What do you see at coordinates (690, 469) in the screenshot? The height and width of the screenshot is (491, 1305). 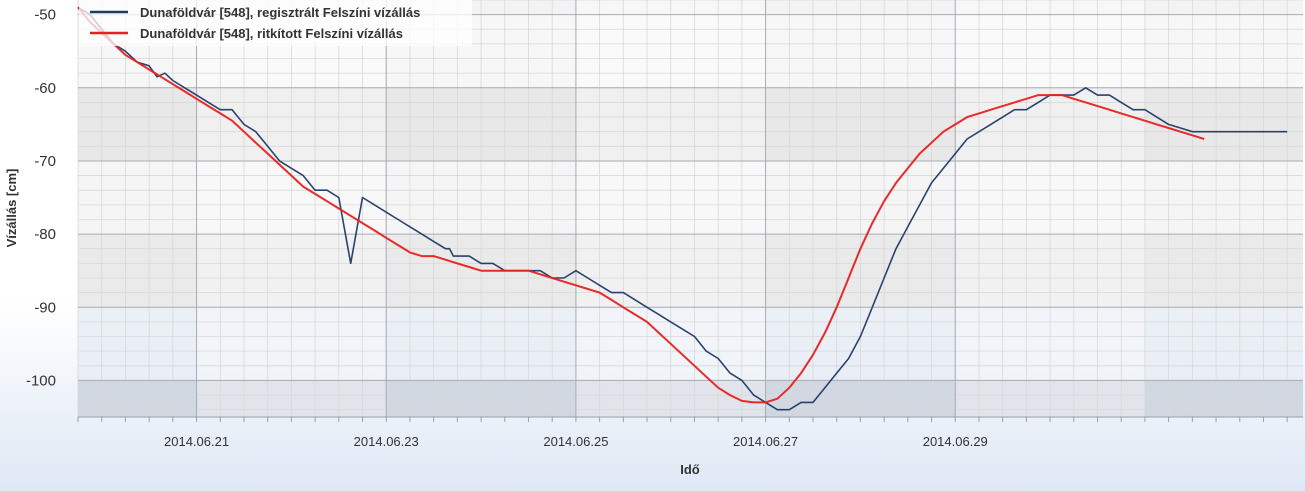 I see `x-axis-title: Idő` at bounding box center [690, 469].